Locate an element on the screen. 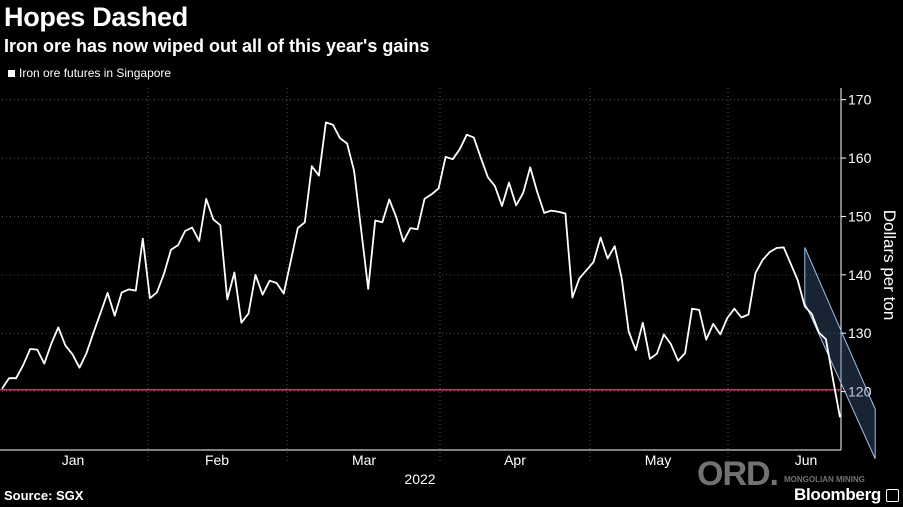 This screenshot has height=507, width=903. legend: Iron ore futures in Singapore is located at coordinates (89, 73).